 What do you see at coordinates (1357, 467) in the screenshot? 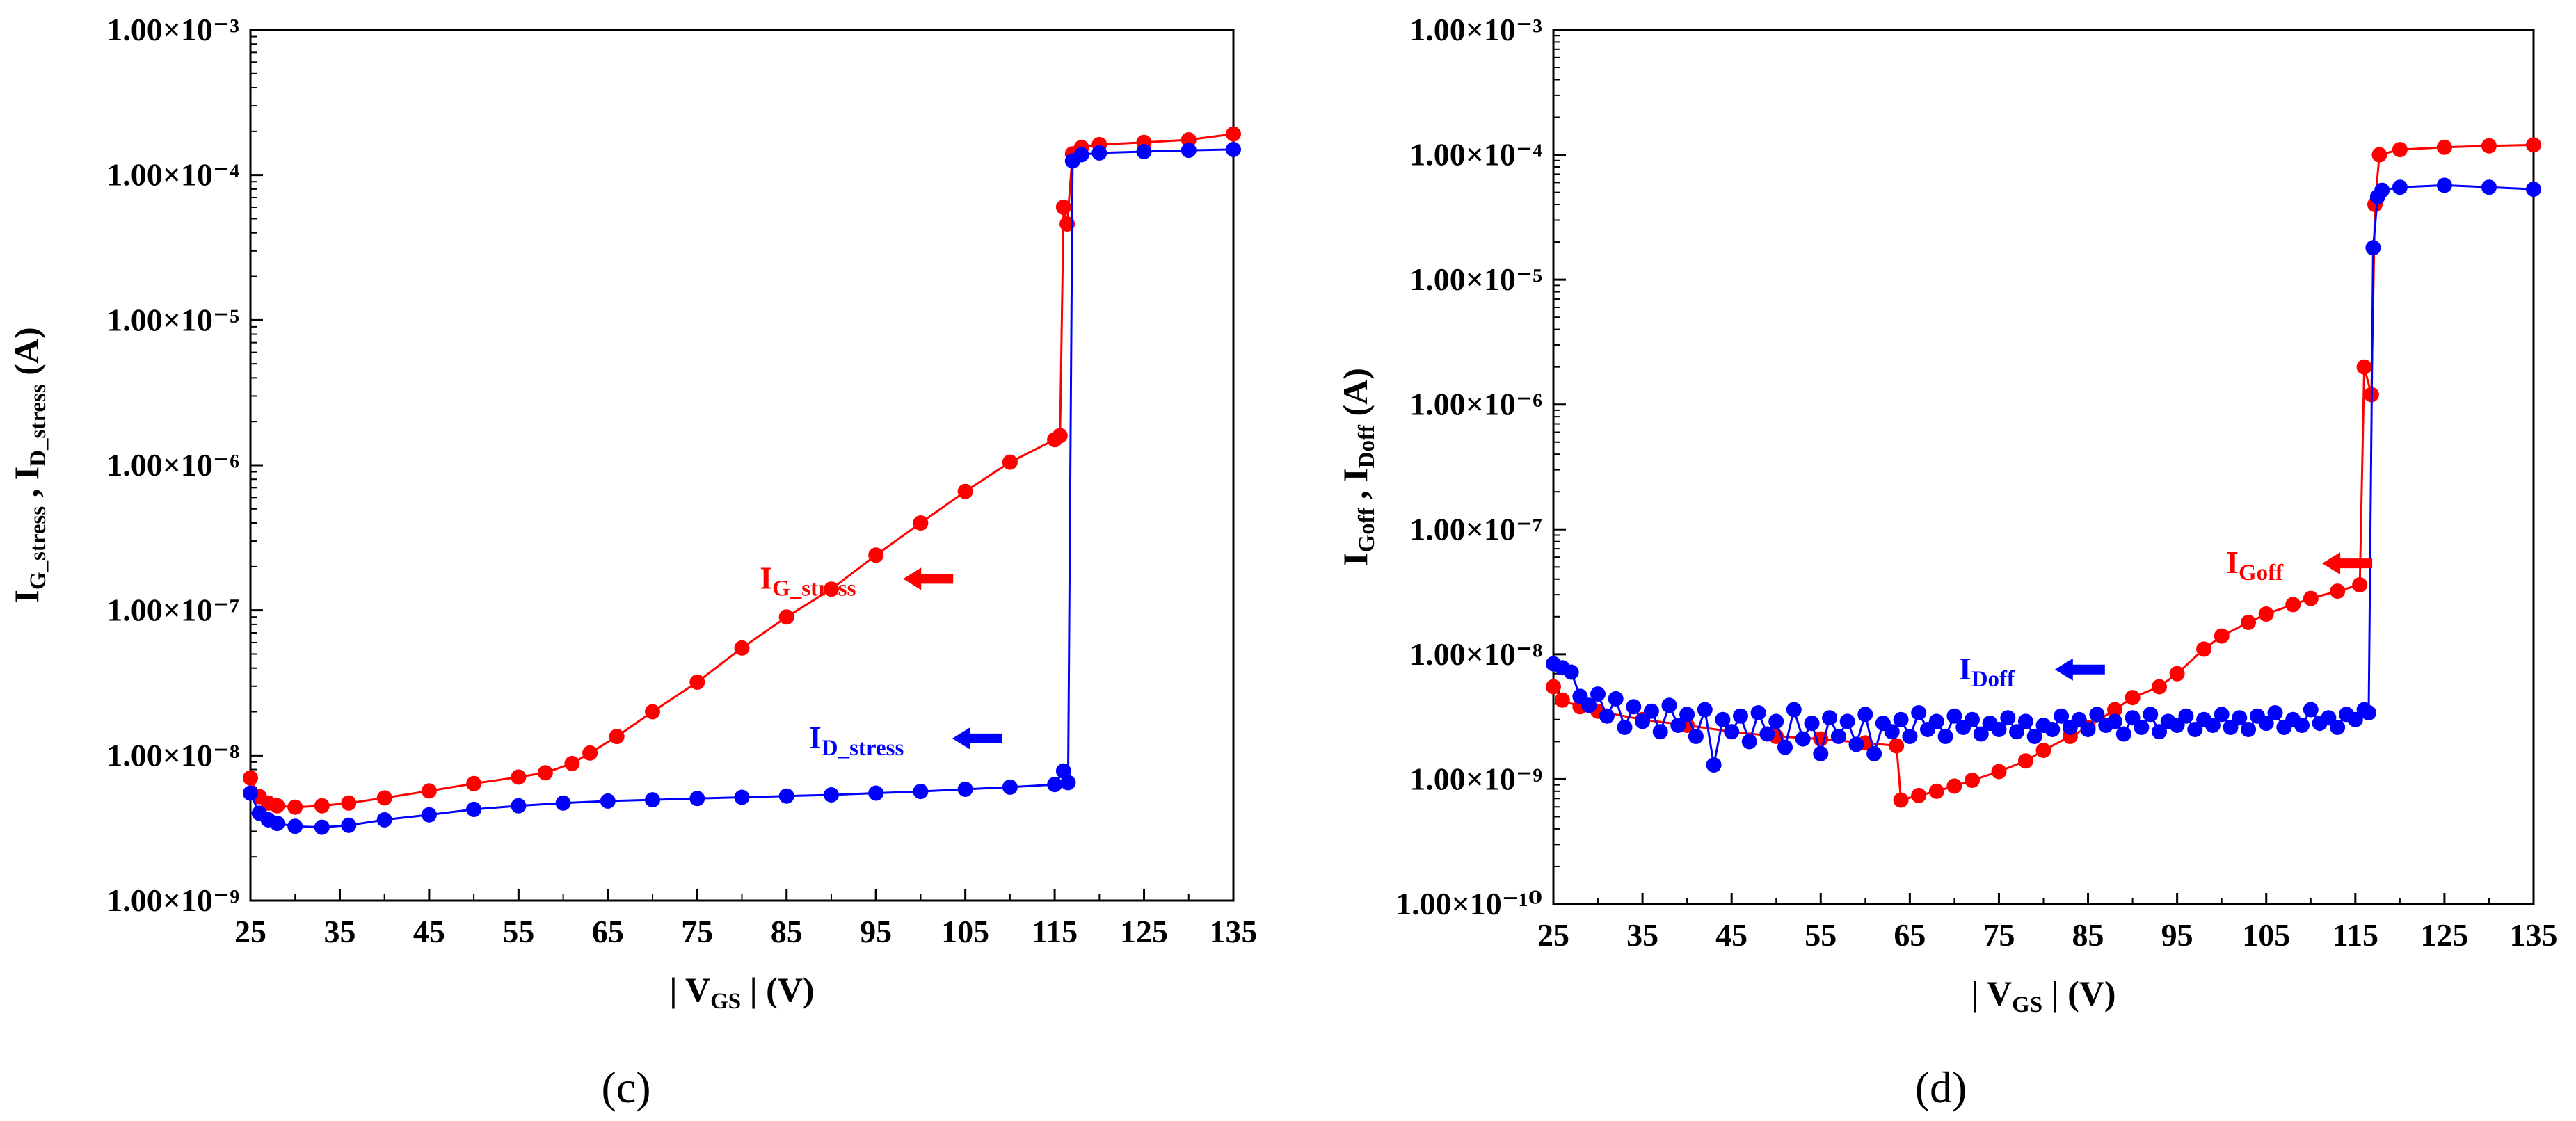
I see `y-axis-label: IGoff , IDoff (A)` at bounding box center [1357, 467].